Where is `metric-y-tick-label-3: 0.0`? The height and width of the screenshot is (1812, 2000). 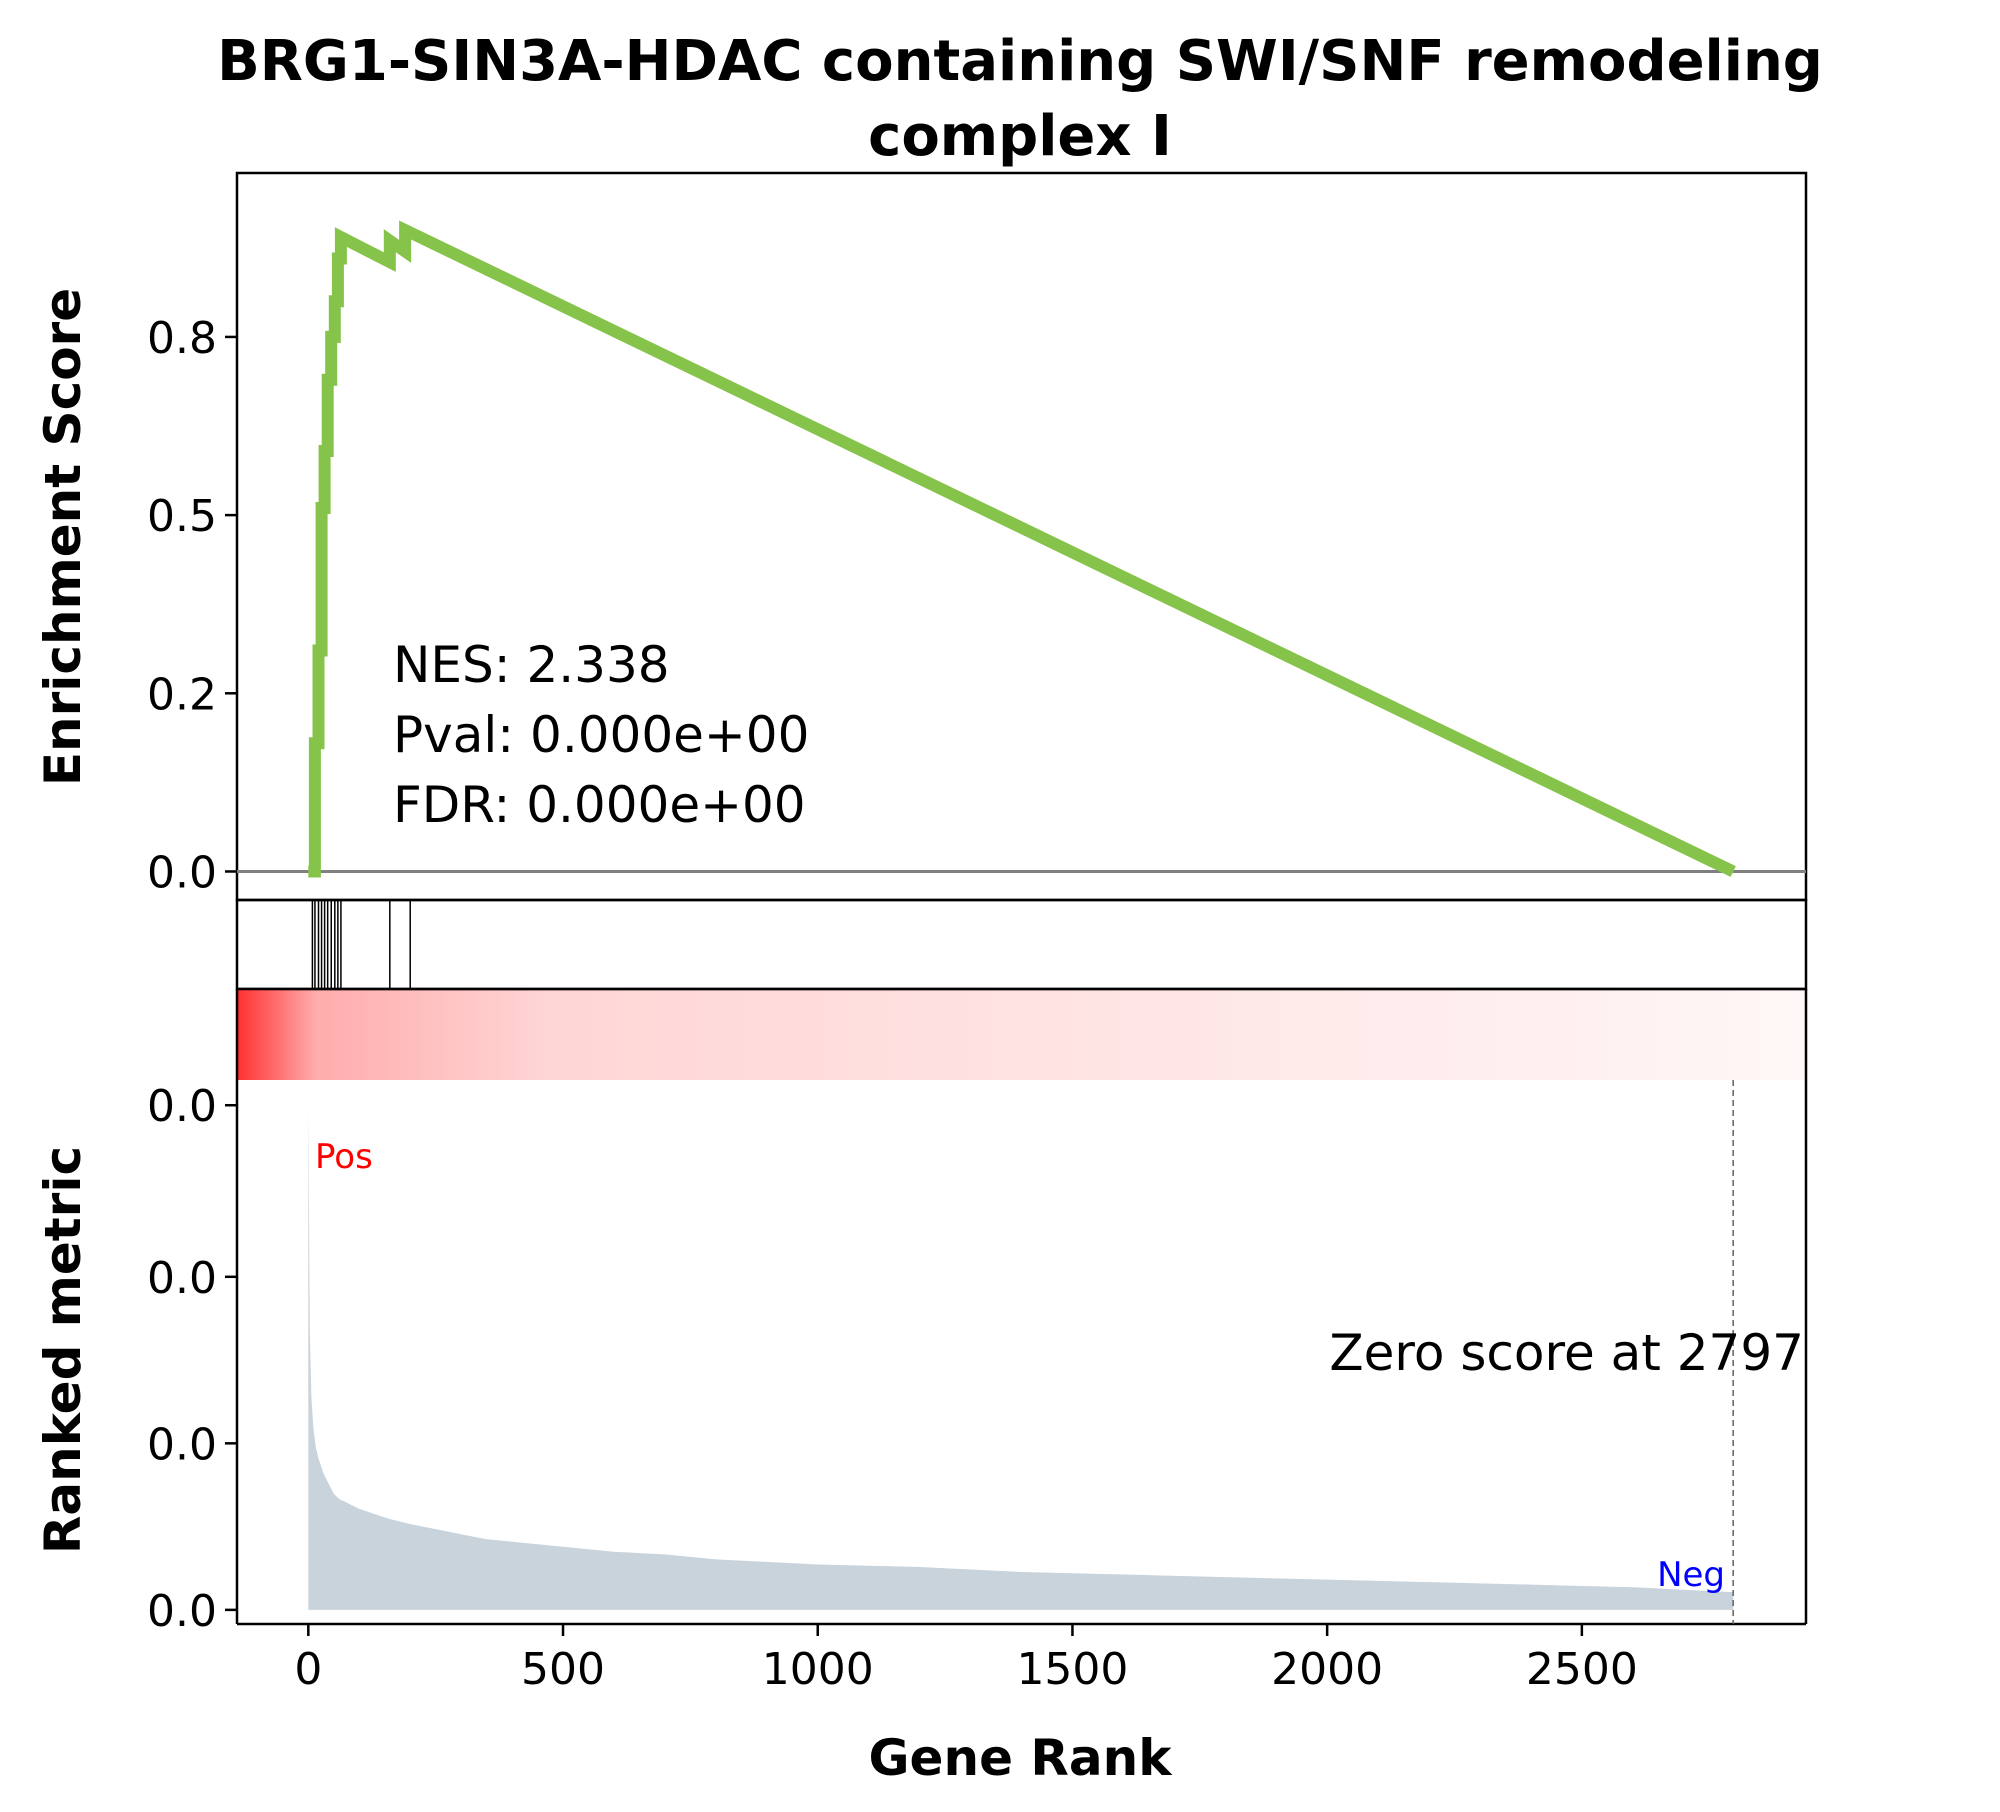 metric-y-tick-label-3: 0.0 is located at coordinates (182, 1106).